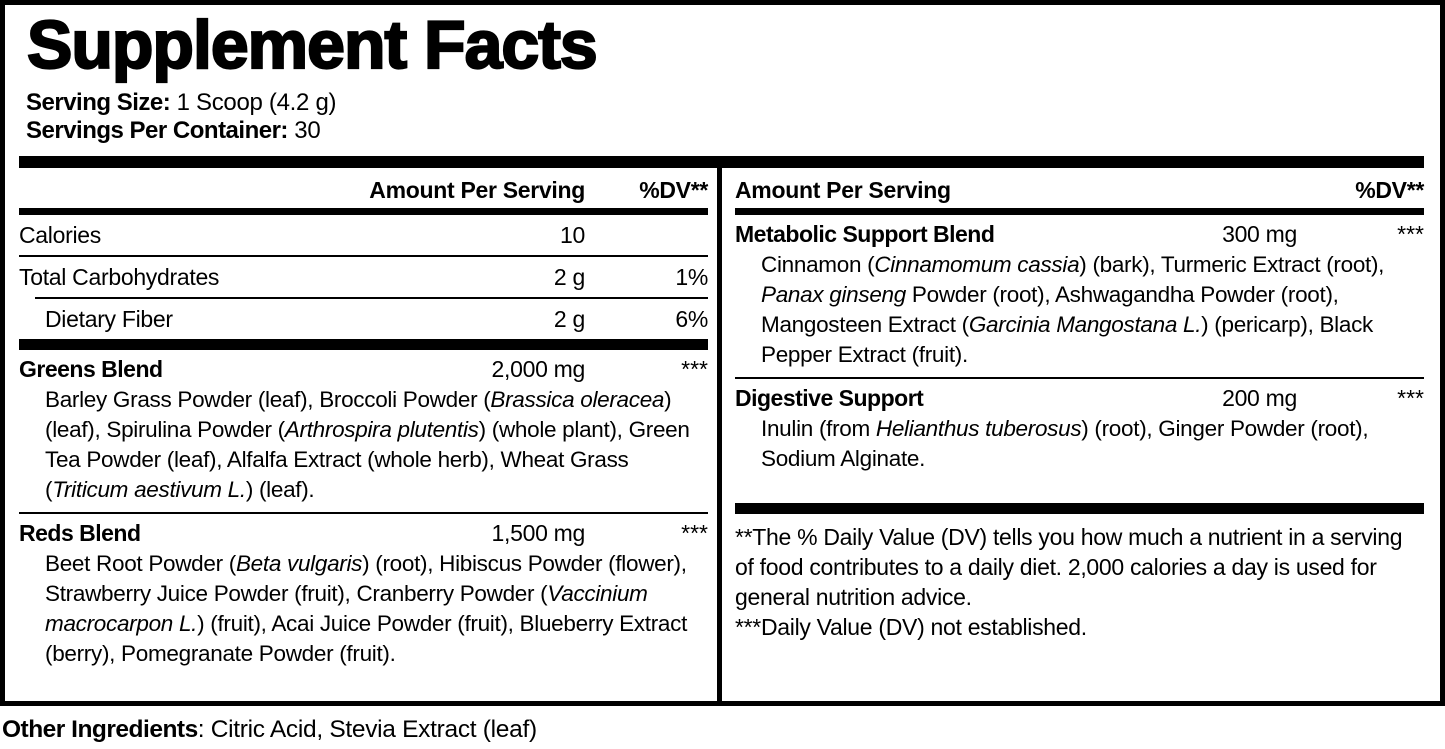  I want to click on blend-header-row: Metabolic Support Blend 300 mg ***, so click(1079, 234).